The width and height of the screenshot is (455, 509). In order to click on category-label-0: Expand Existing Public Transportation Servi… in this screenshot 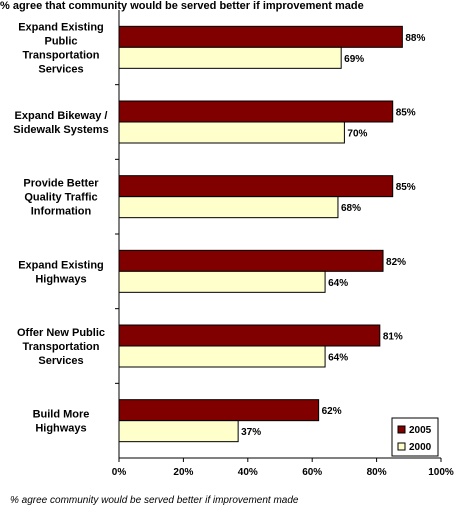, I will do `click(61, 48)`.